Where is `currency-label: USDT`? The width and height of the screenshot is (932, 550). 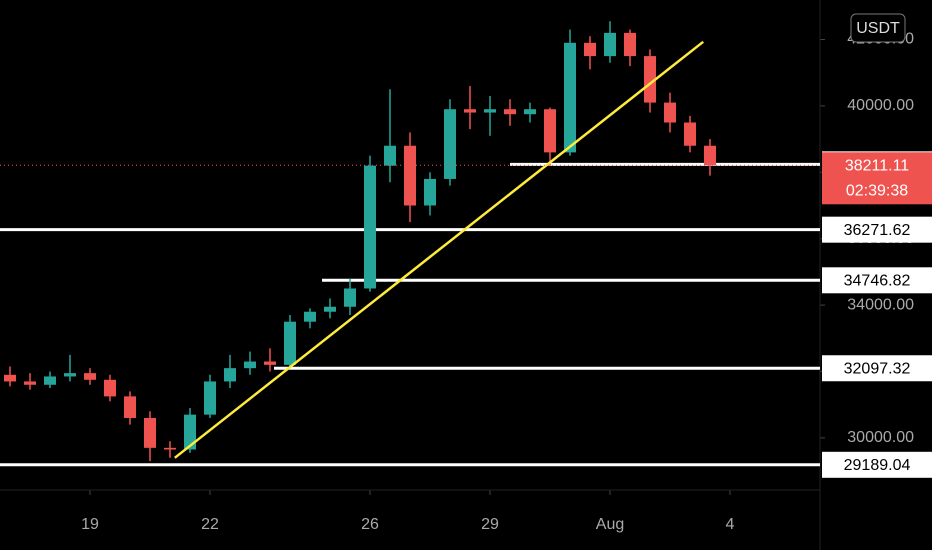
currency-label: USDT is located at coordinates (878, 28).